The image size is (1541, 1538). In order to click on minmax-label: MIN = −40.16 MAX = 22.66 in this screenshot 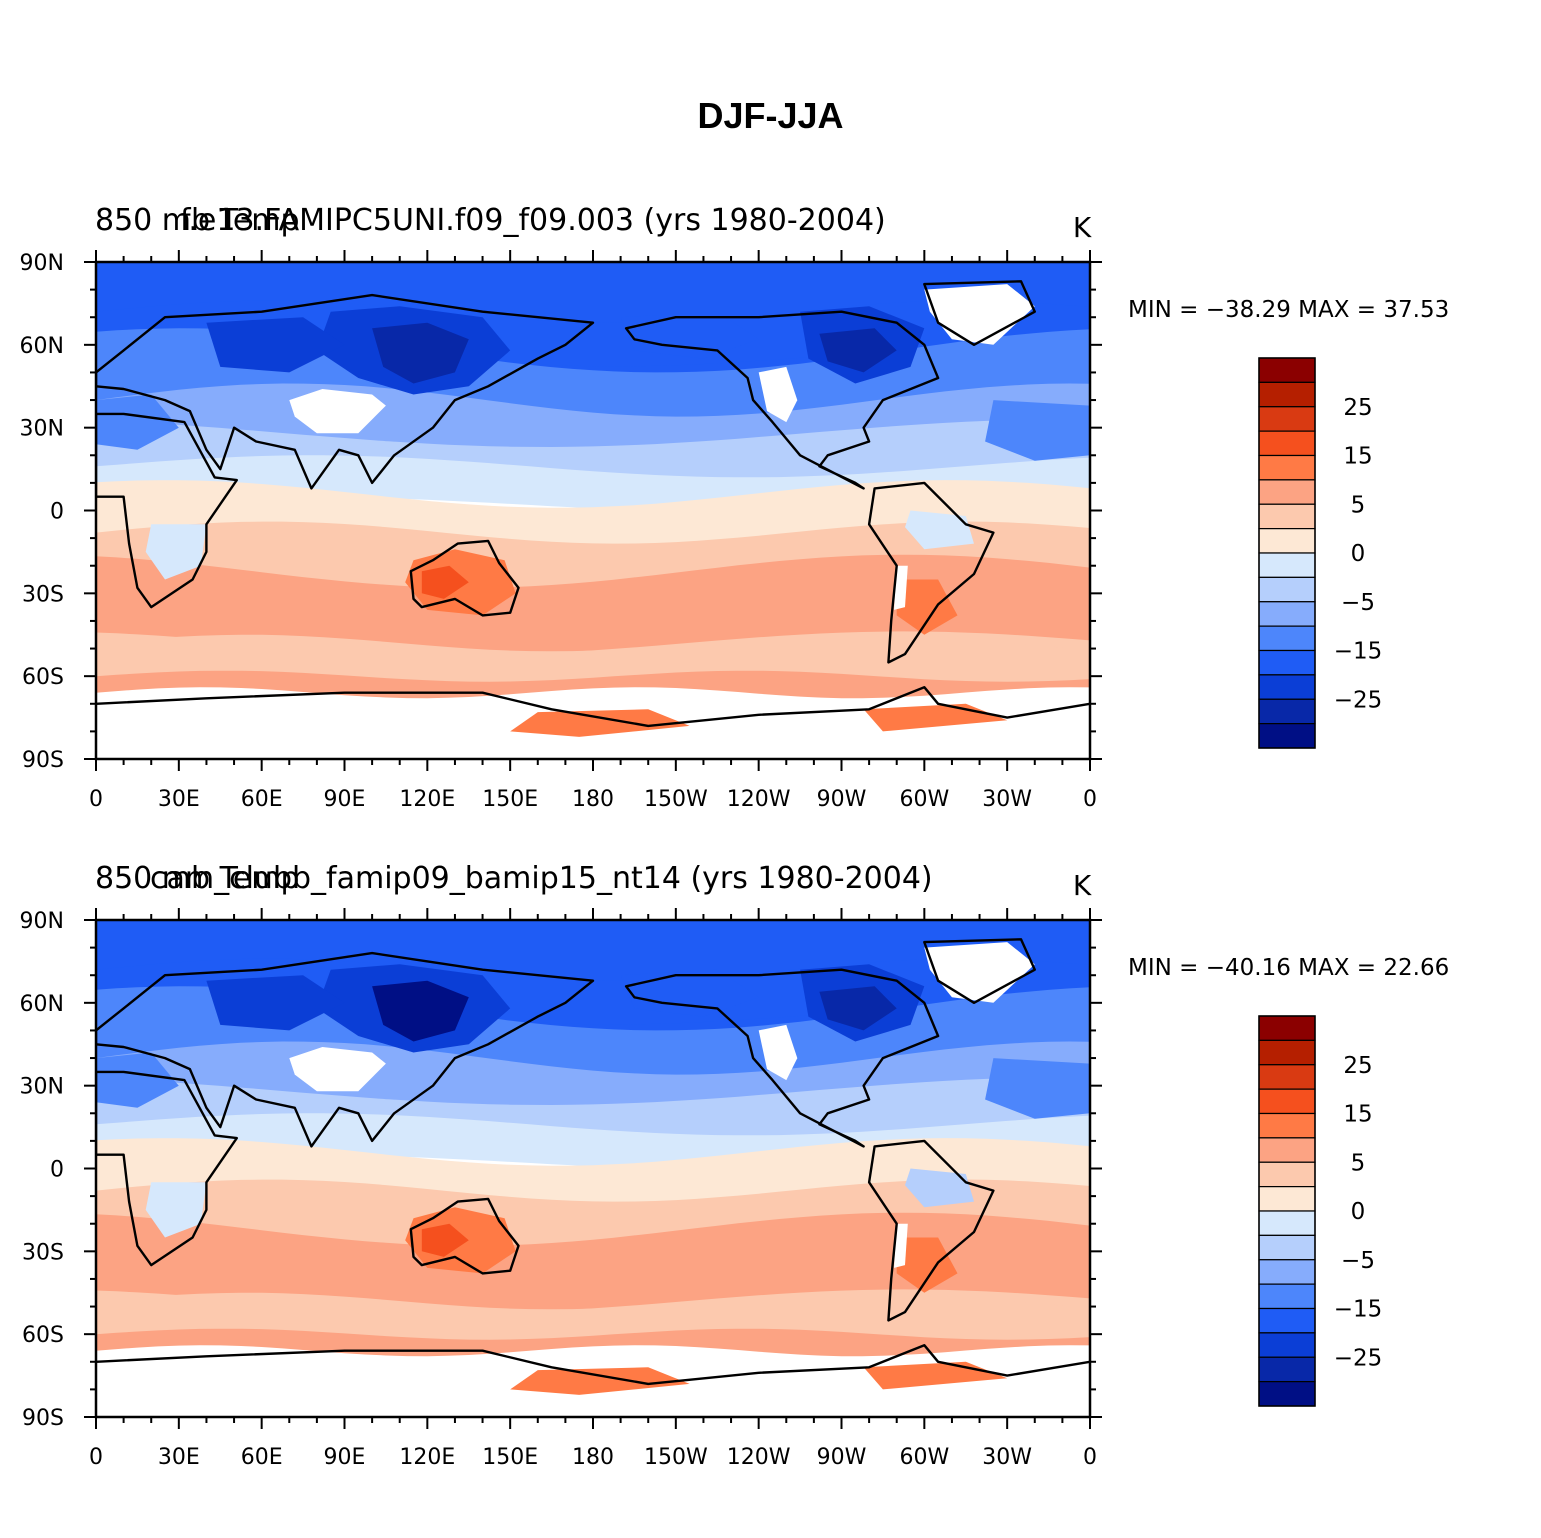, I will do `click(1288, 968)`.